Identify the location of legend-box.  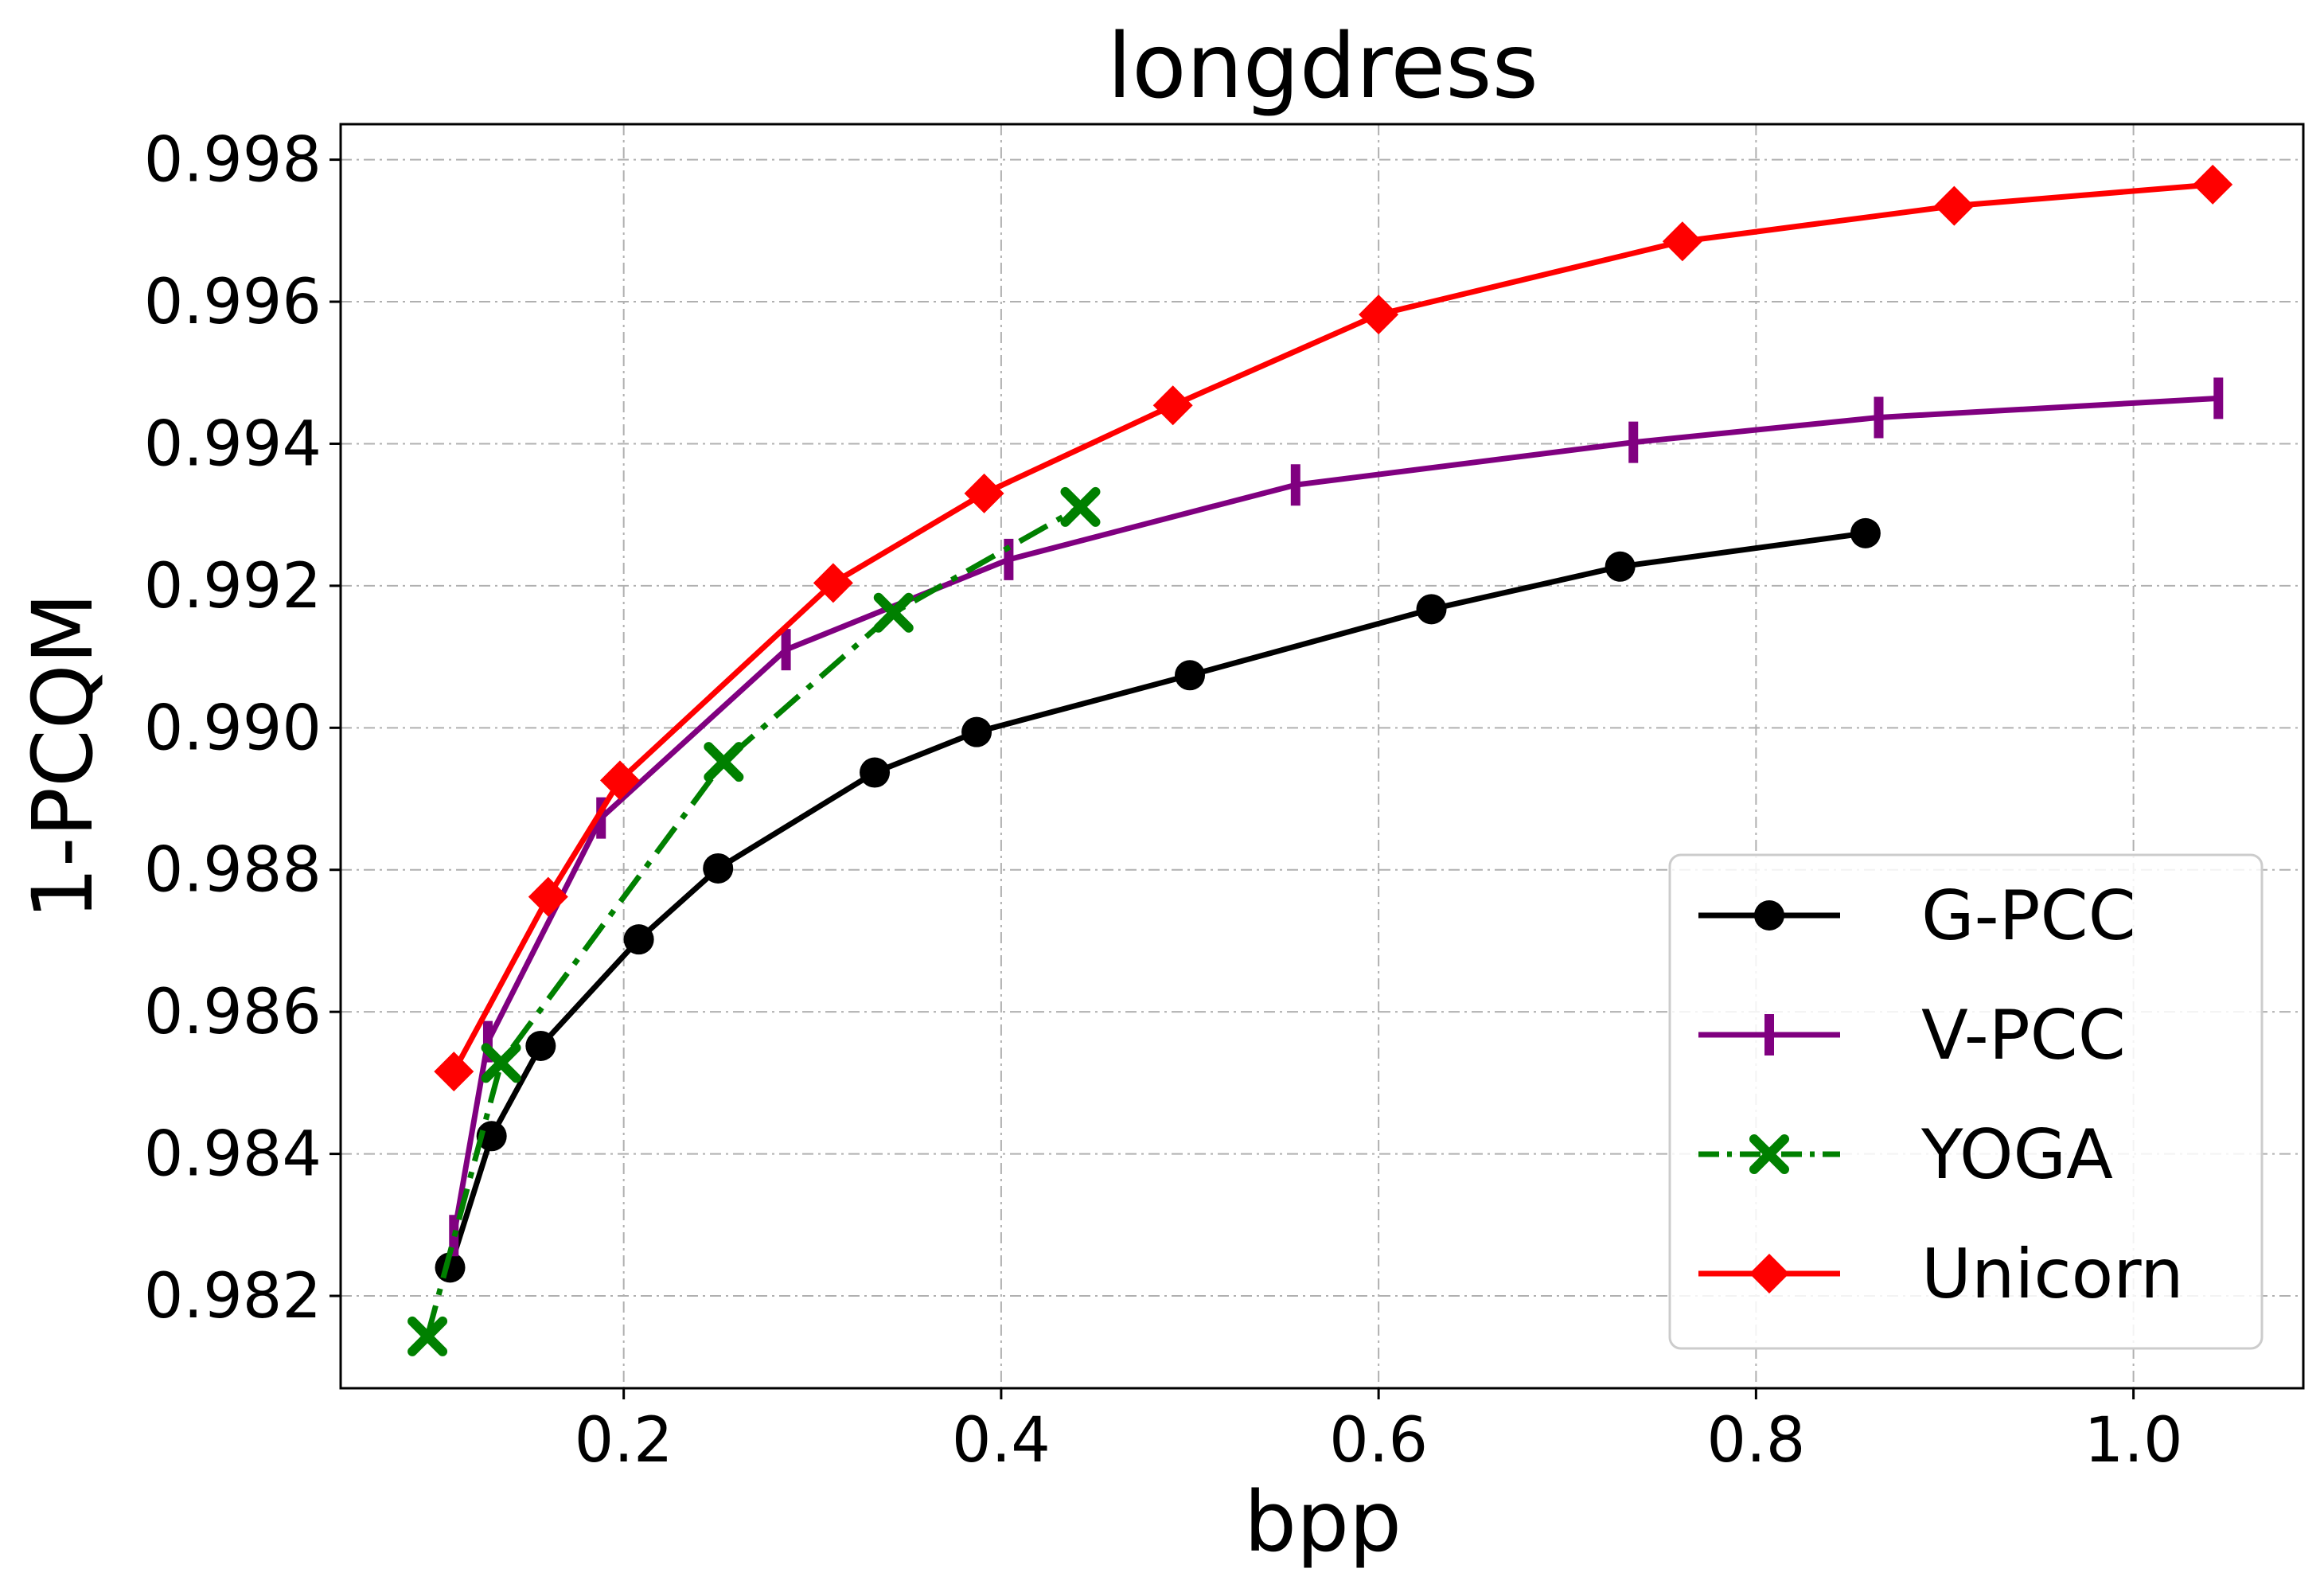
(1966, 1102).